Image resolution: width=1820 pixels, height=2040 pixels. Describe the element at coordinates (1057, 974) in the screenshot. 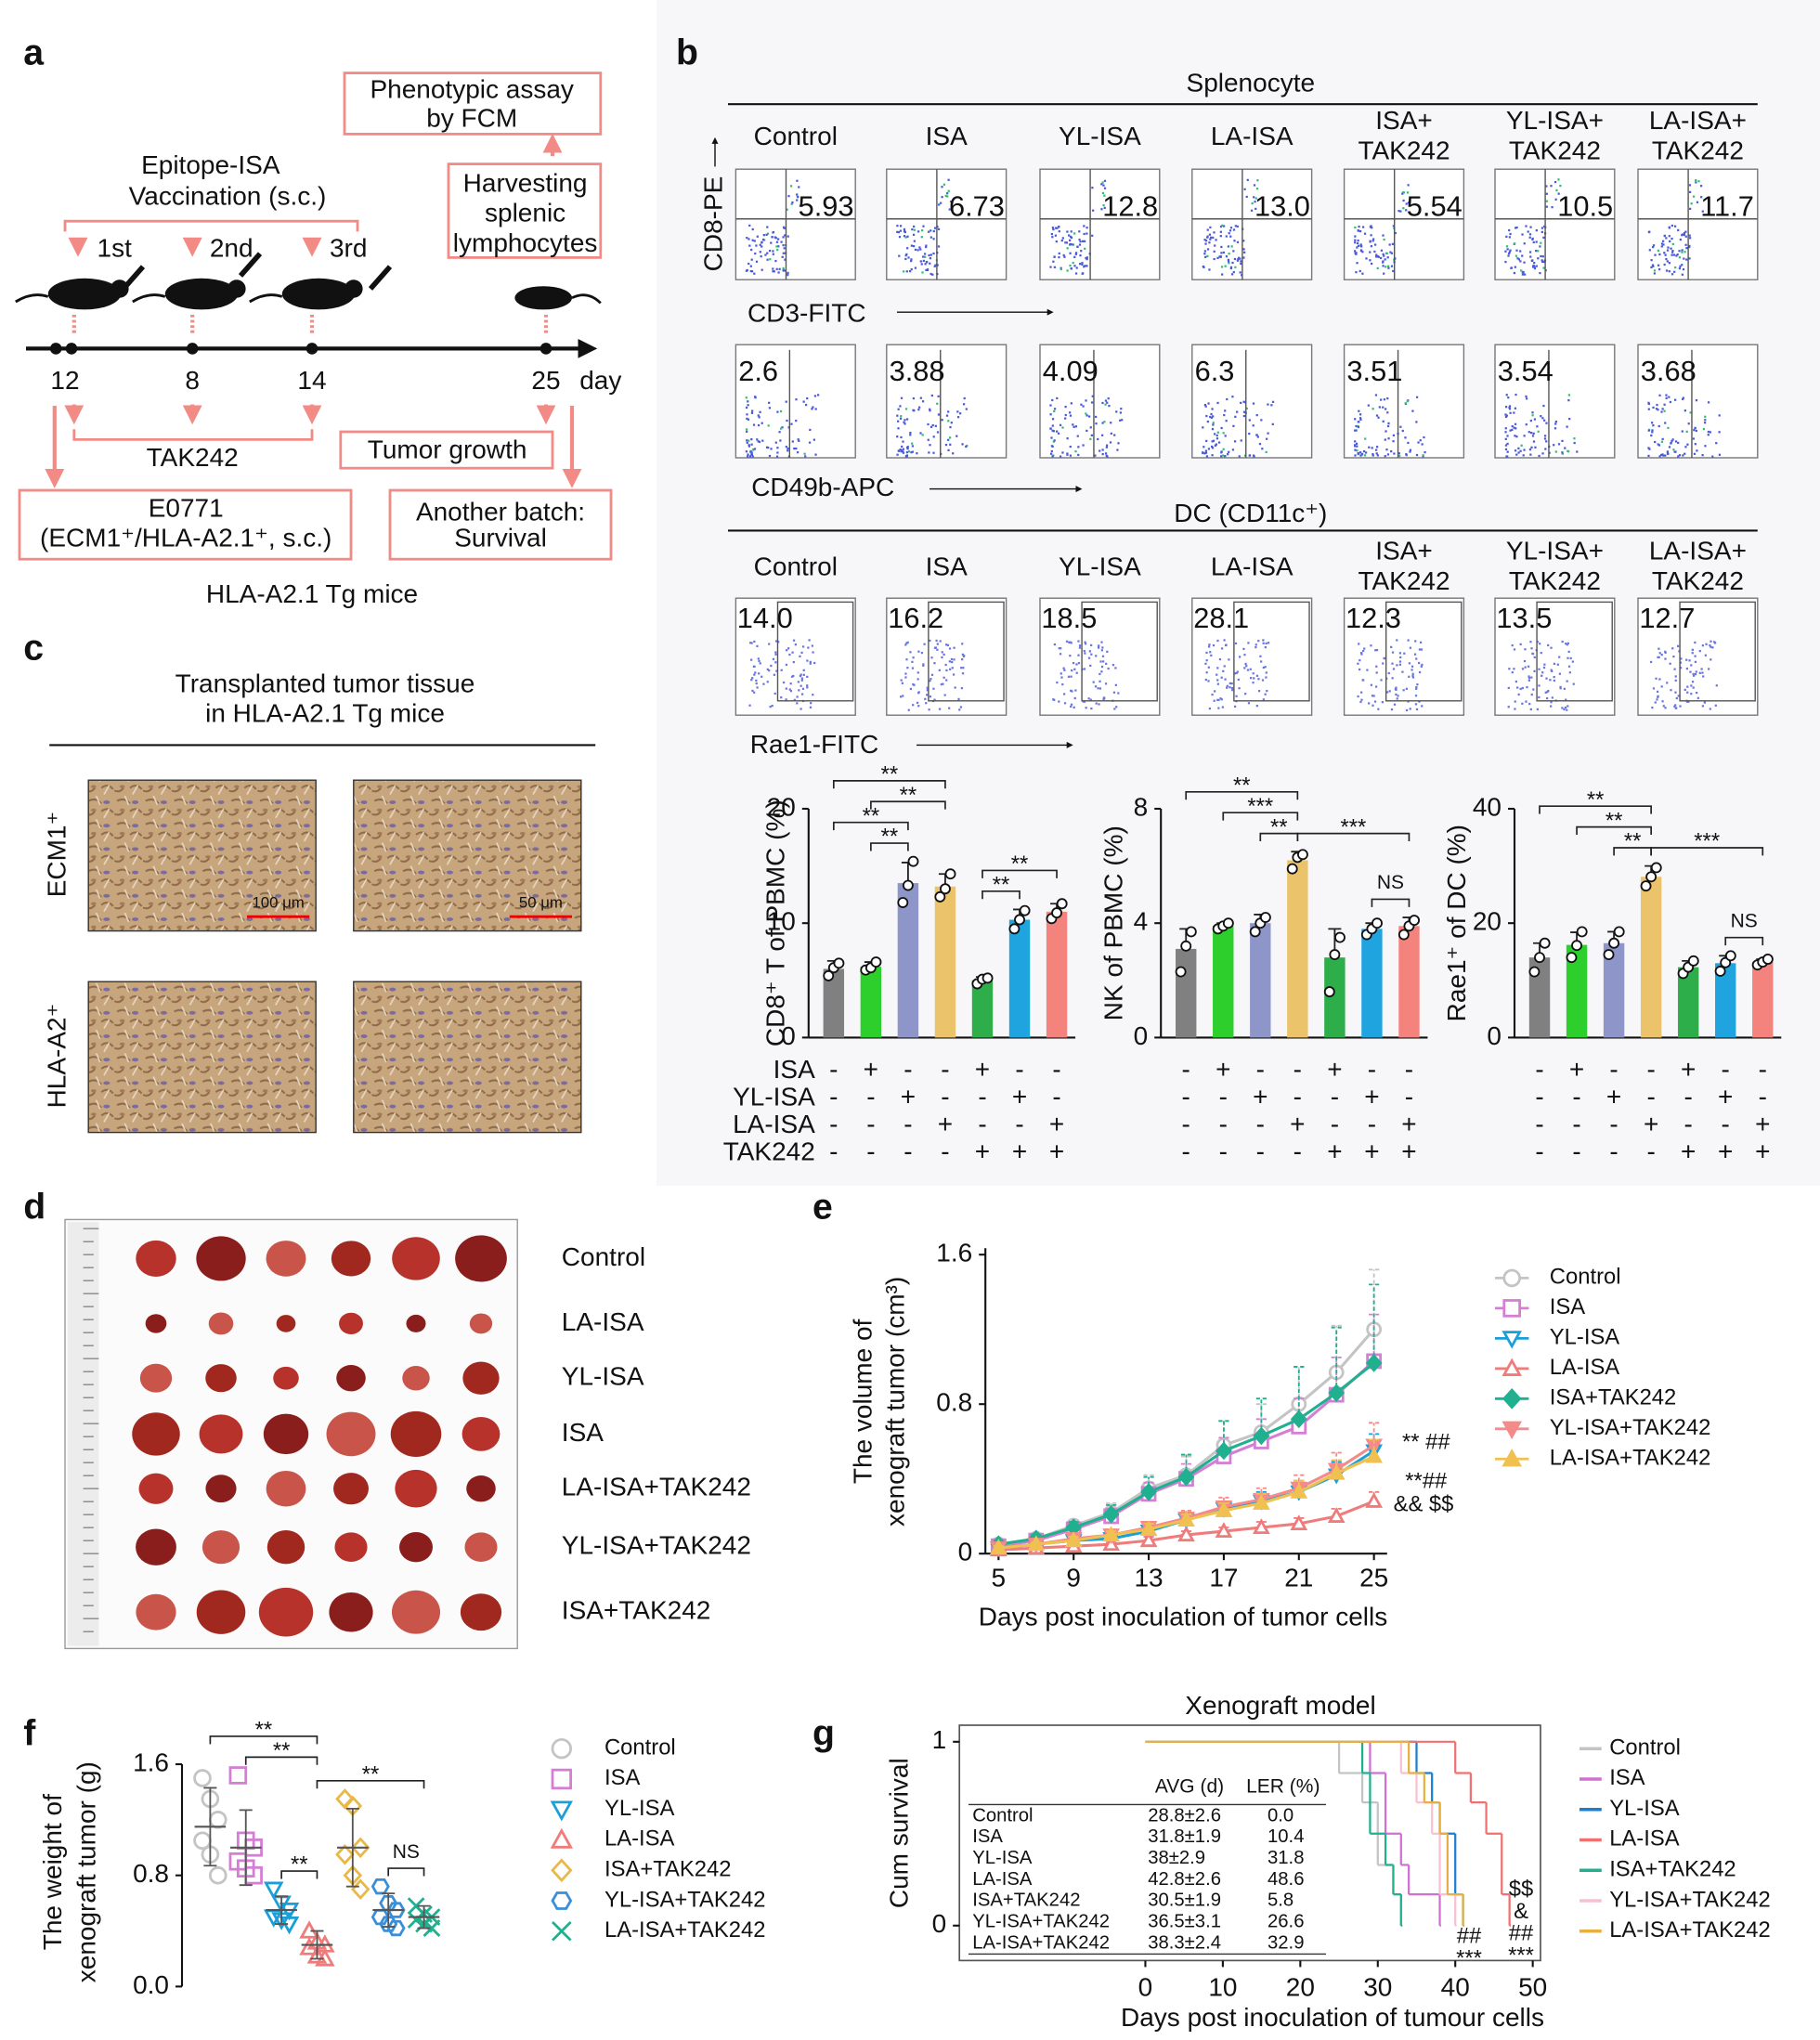

I see `bar` at that location.